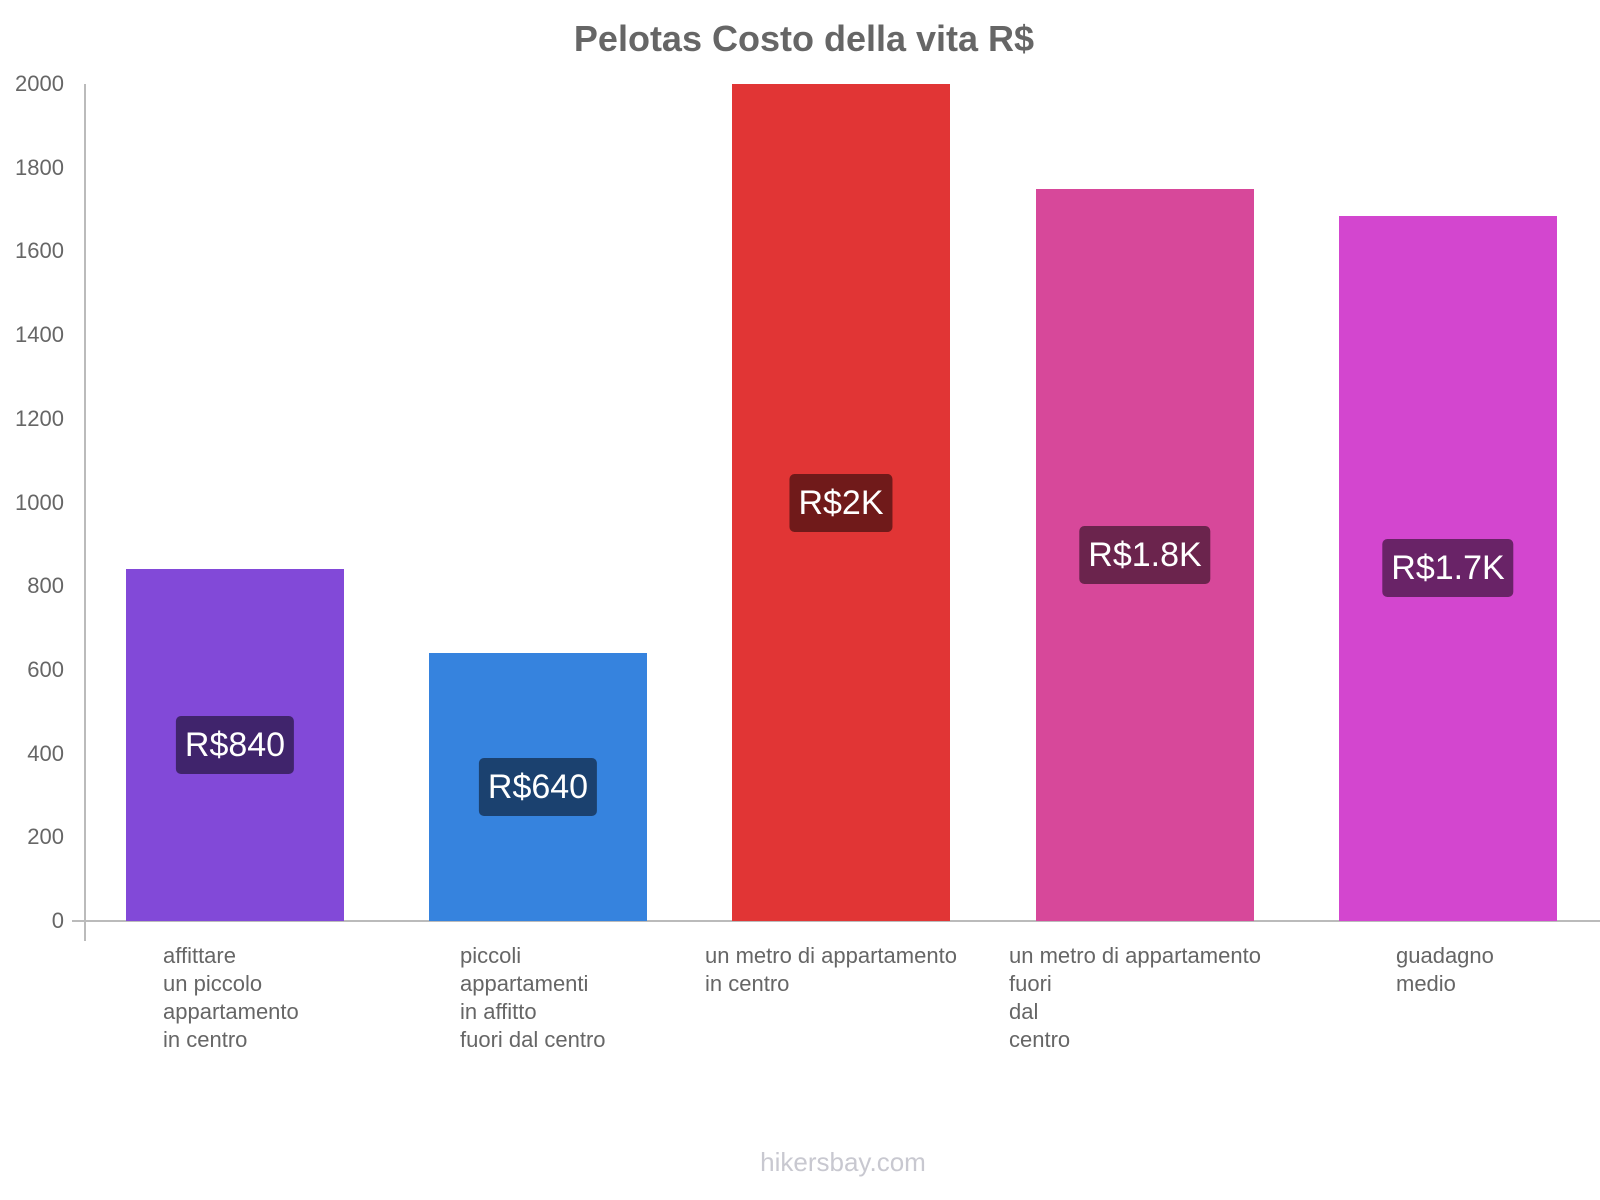 This screenshot has width=1600, height=1200. Describe the element at coordinates (1145, 554) in the screenshot. I see `bar-value-label: R$1.8K` at that location.